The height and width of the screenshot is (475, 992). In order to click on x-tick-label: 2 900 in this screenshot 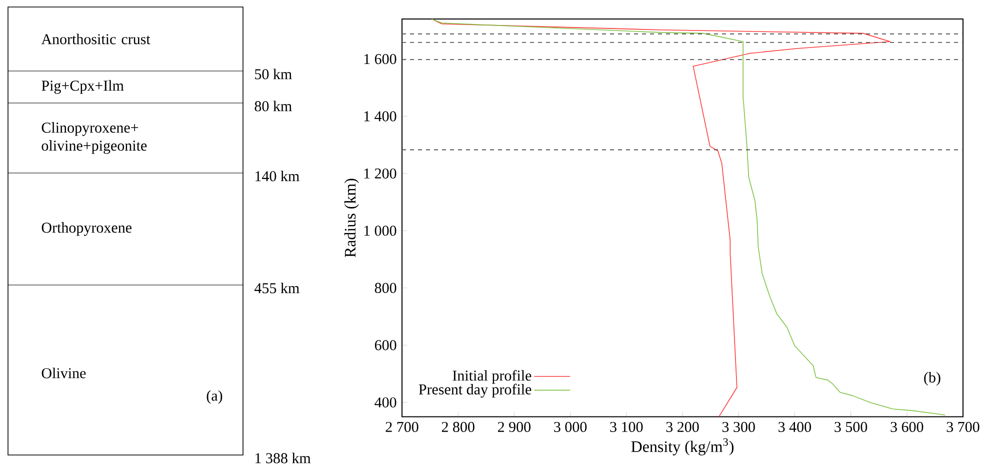, I will do `click(514, 427)`.